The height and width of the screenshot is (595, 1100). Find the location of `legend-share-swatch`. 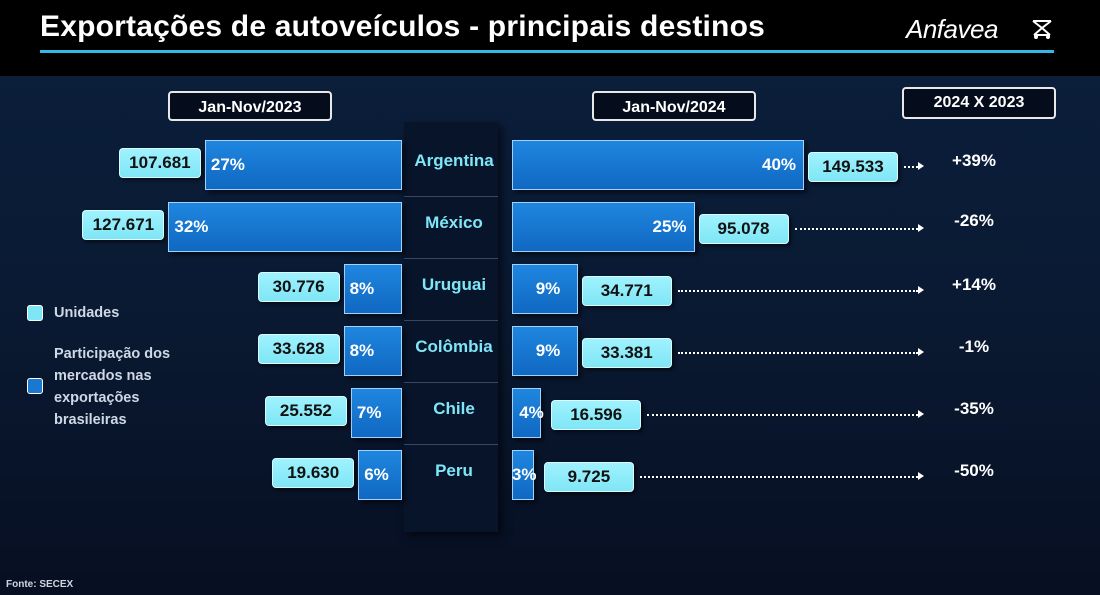

legend-share-swatch is located at coordinates (35, 386).